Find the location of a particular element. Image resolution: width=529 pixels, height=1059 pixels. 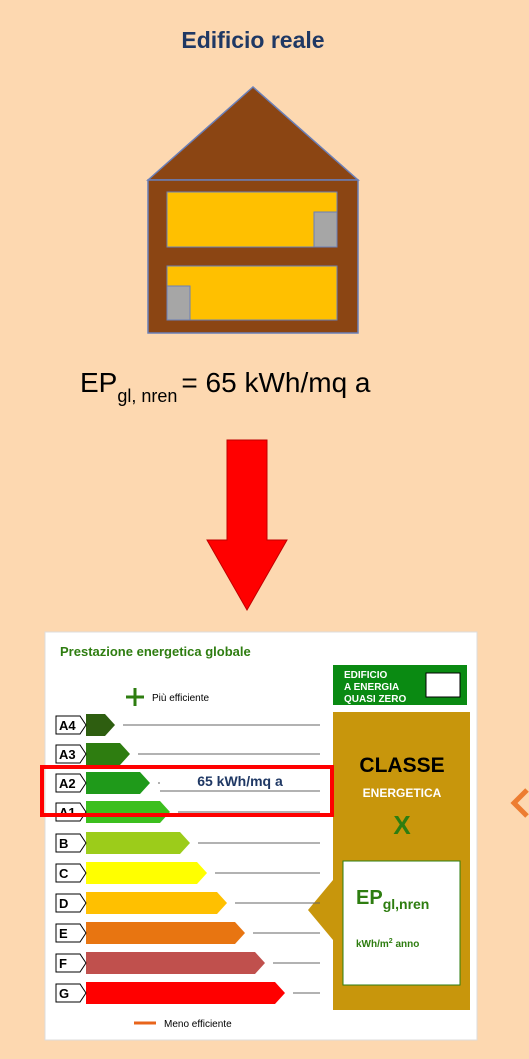

highlight is located at coordinates (187, 791).